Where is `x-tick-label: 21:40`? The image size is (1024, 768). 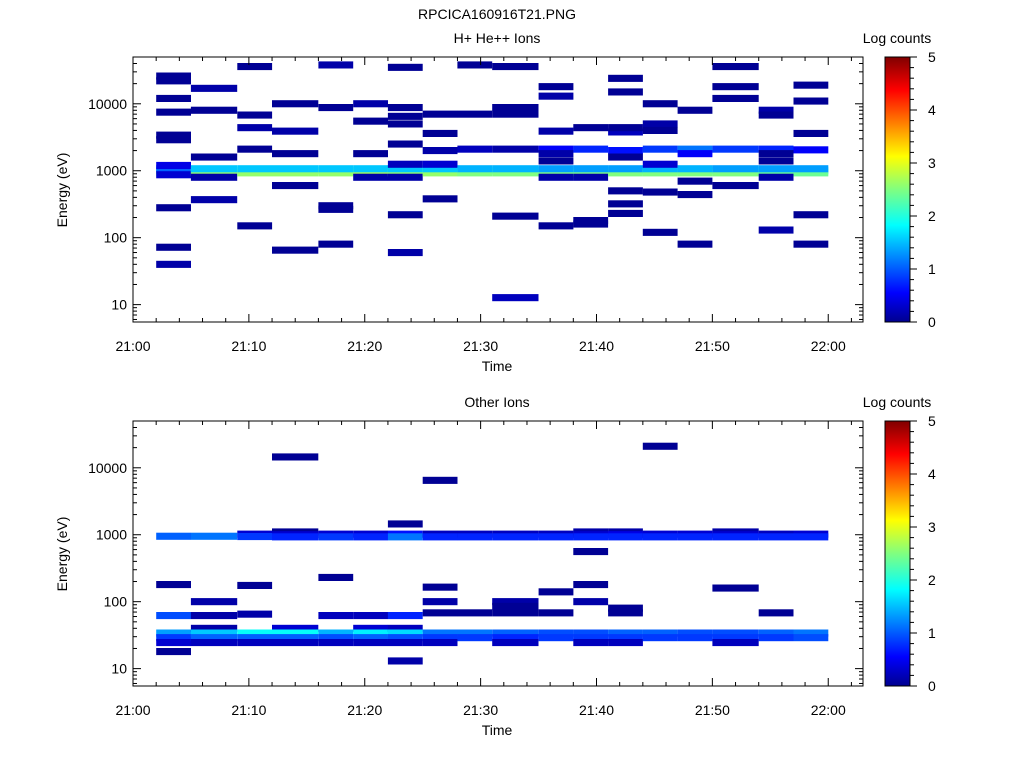 x-tick-label: 21:40 is located at coordinates (596, 346).